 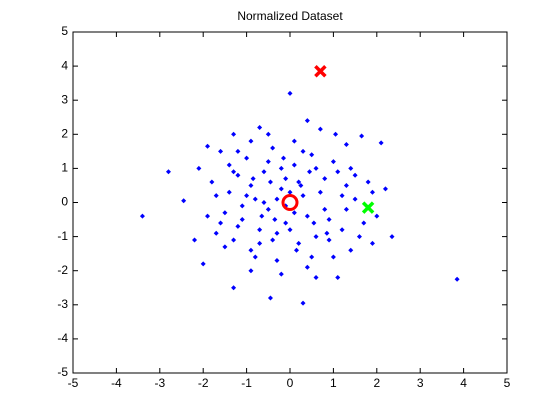 I want to click on x-tick-label: 1, so click(x=333, y=383).